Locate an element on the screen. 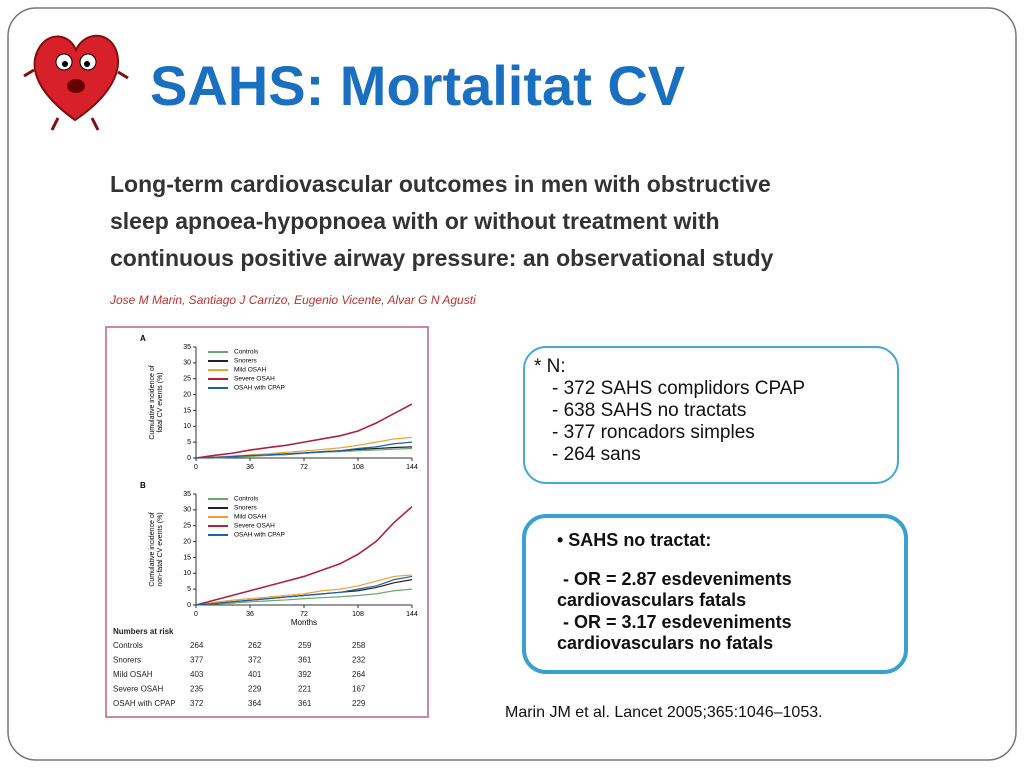 This screenshot has width=1024, height=768. risk-count: 259 is located at coordinates (305, 645).